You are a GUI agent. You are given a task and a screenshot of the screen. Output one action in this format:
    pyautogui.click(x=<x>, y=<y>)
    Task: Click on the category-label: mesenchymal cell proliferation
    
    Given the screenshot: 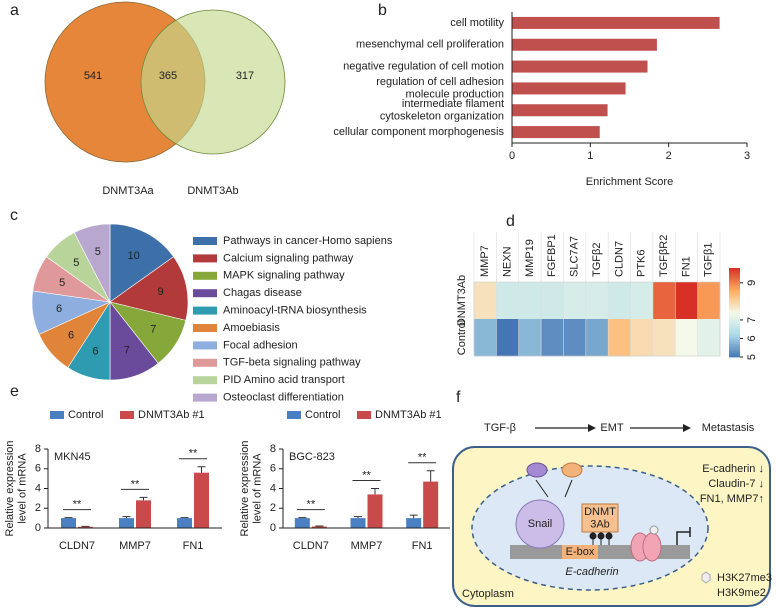 What is the action you would take?
    pyautogui.click(x=430, y=45)
    